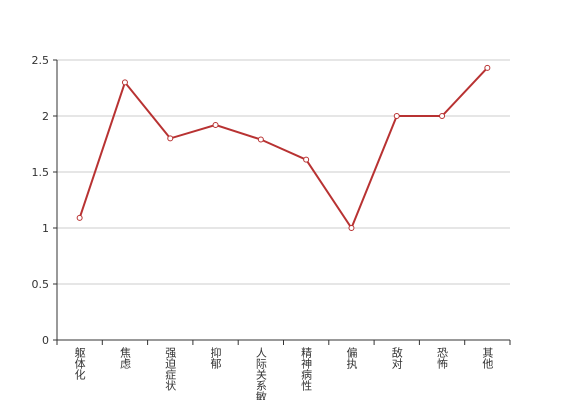  Describe the element at coordinates (41, 172) in the screenshot. I see `y-tick-label: 1.5` at that location.